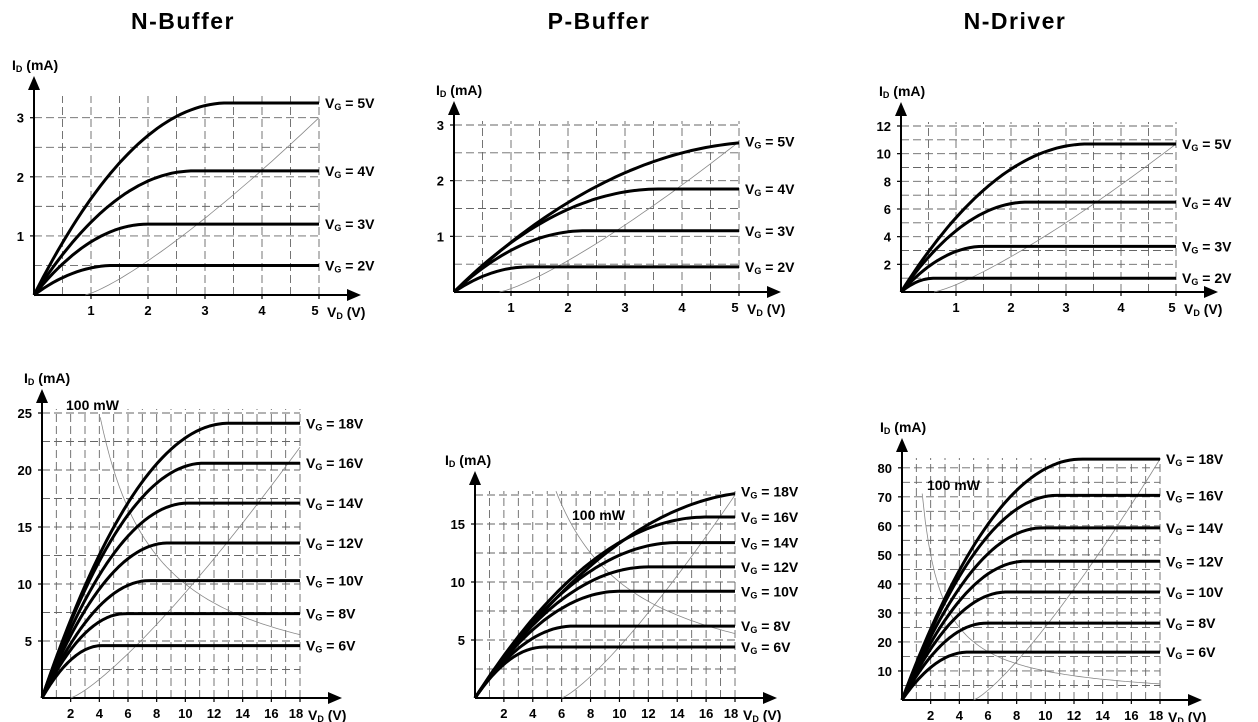  Describe the element at coordinates (335, 503) in the screenshot. I see `series-label-vg-14v: VG = 14V` at that location.